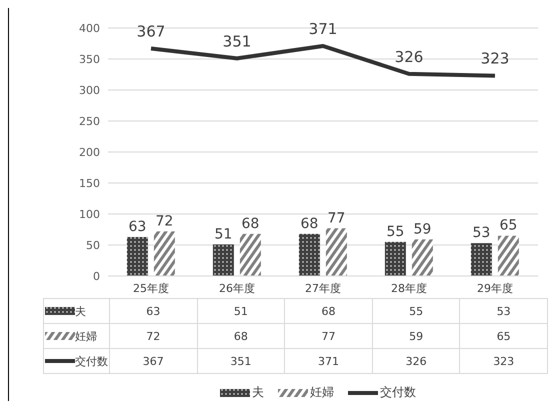 The width and height of the screenshot is (553, 417). What do you see at coordinates (93, 245) in the screenshot?
I see `y-tick-label: 50` at bounding box center [93, 245].